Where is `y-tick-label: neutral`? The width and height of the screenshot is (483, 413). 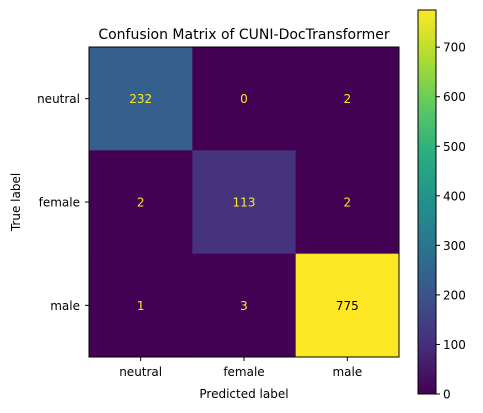
y-tick-label: neutral is located at coordinates (58, 99).